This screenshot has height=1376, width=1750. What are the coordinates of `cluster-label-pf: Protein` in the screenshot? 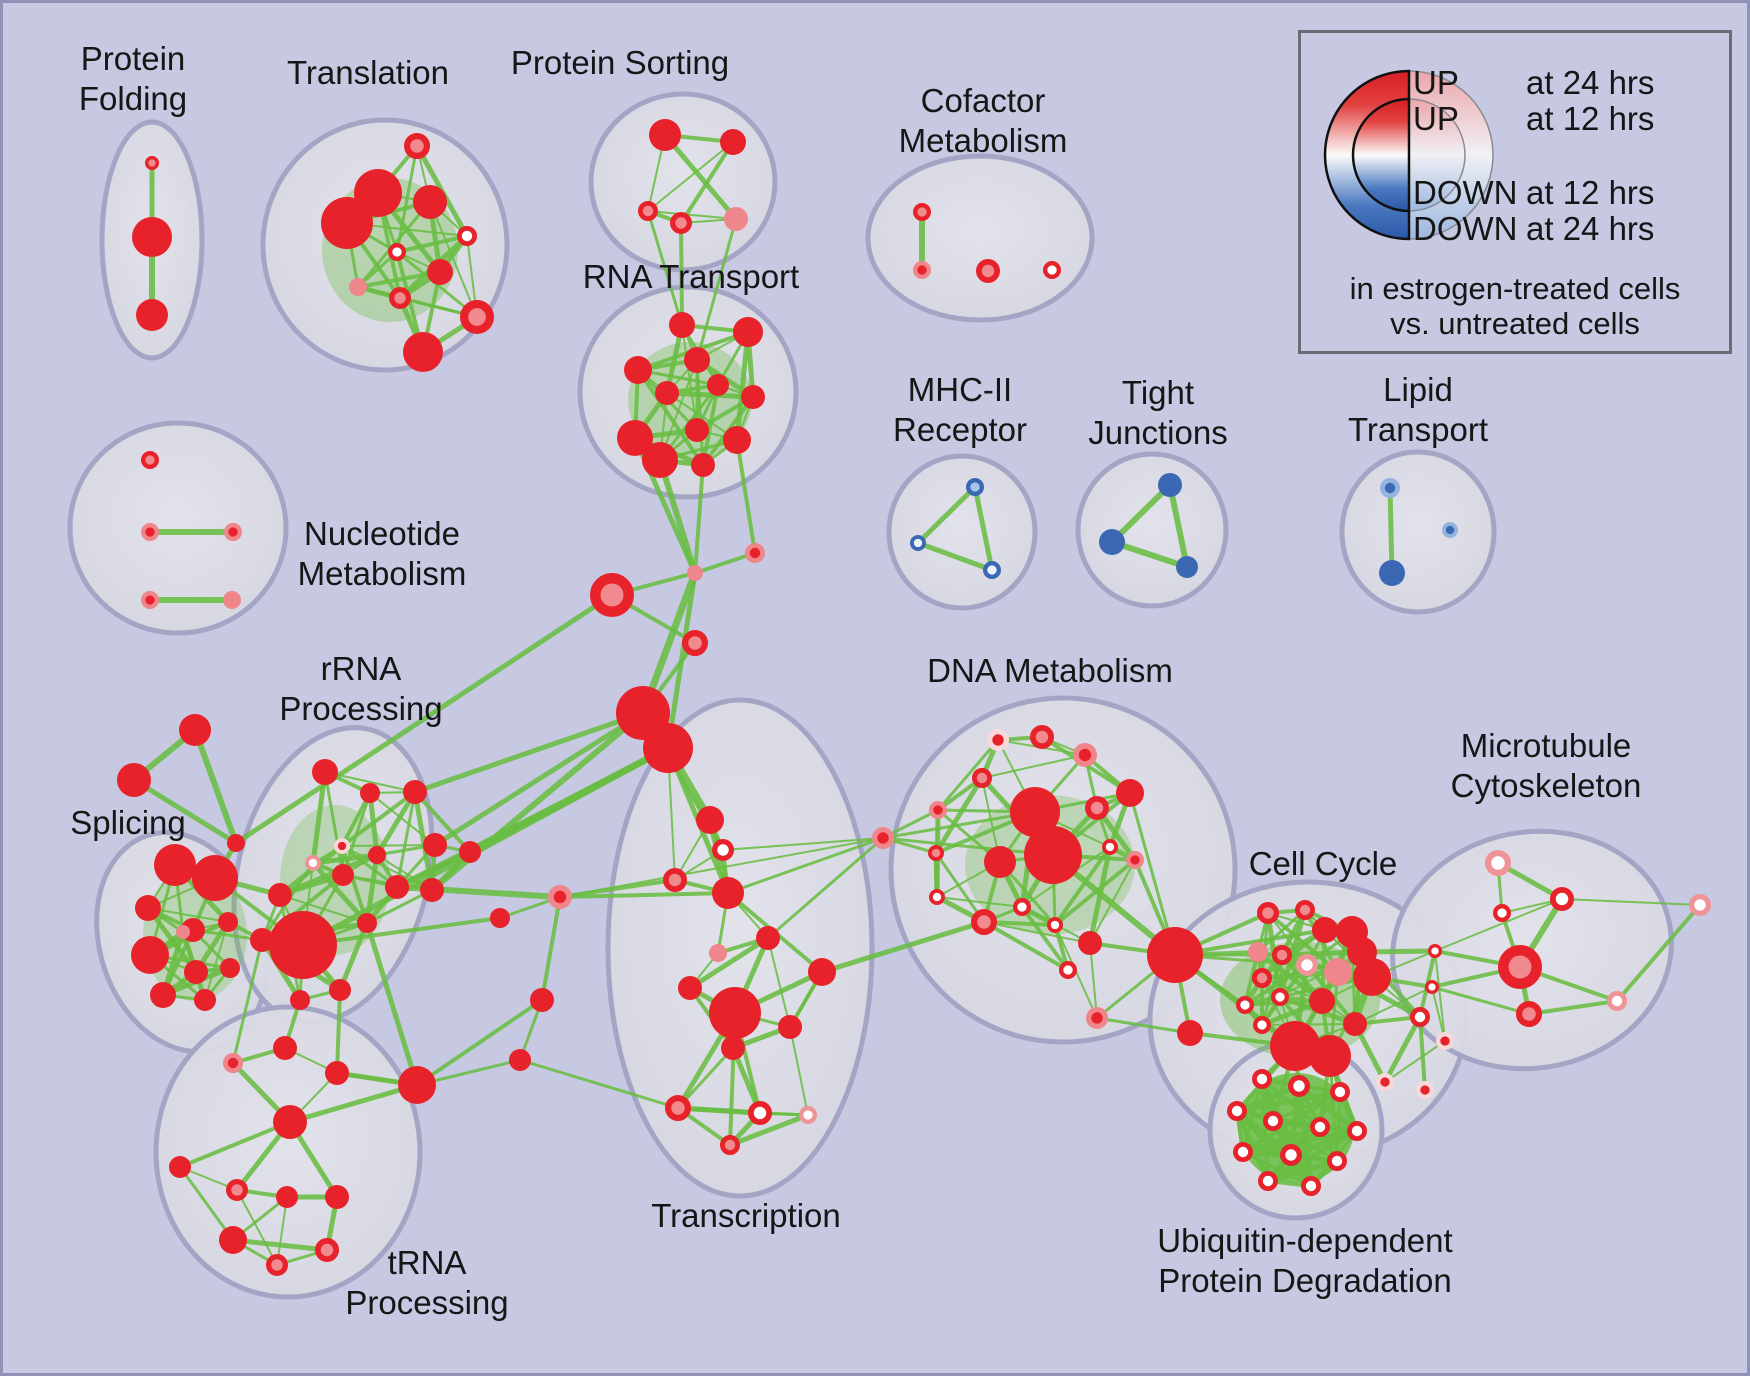 It's located at (133, 58).